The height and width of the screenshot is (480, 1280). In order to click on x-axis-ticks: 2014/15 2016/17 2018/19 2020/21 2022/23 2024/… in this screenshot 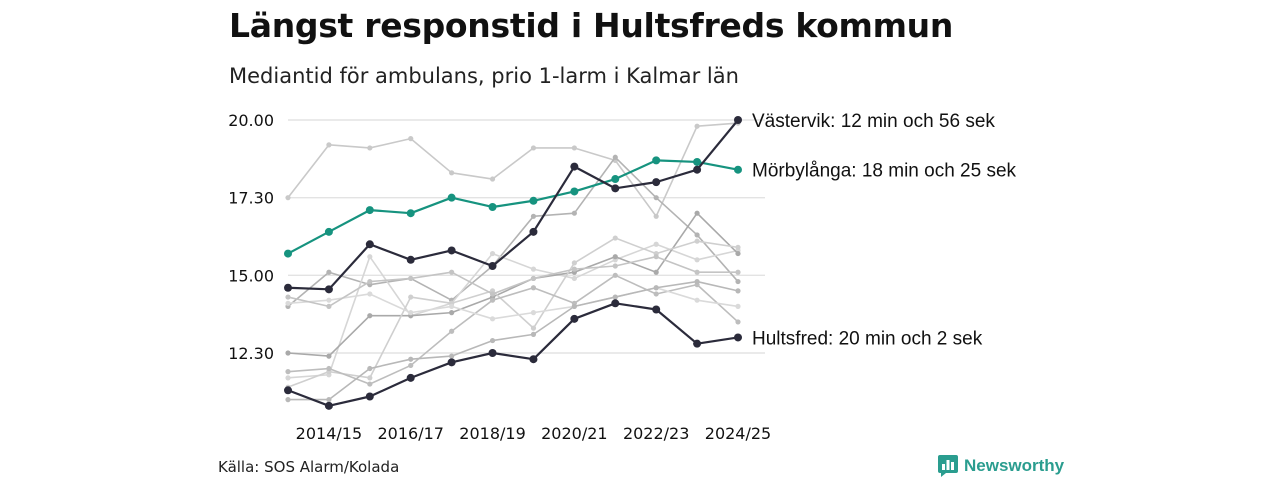, I will do `click(534, 433)`.